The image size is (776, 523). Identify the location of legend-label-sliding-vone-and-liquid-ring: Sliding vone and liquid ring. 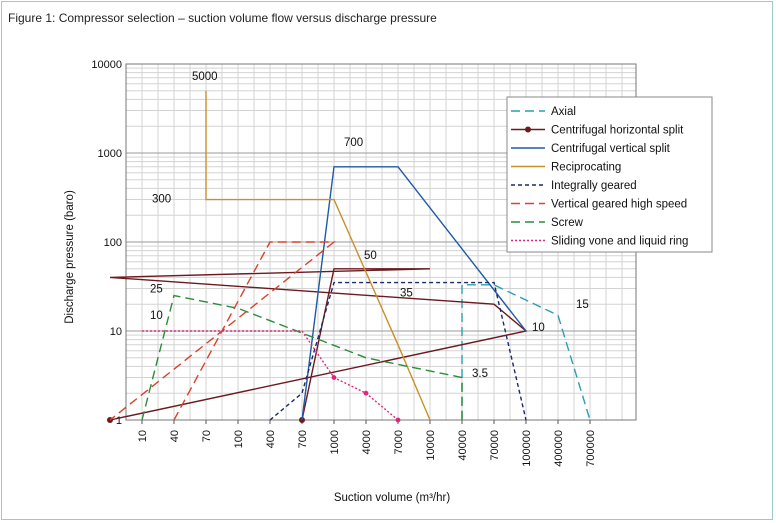
(619, 242).